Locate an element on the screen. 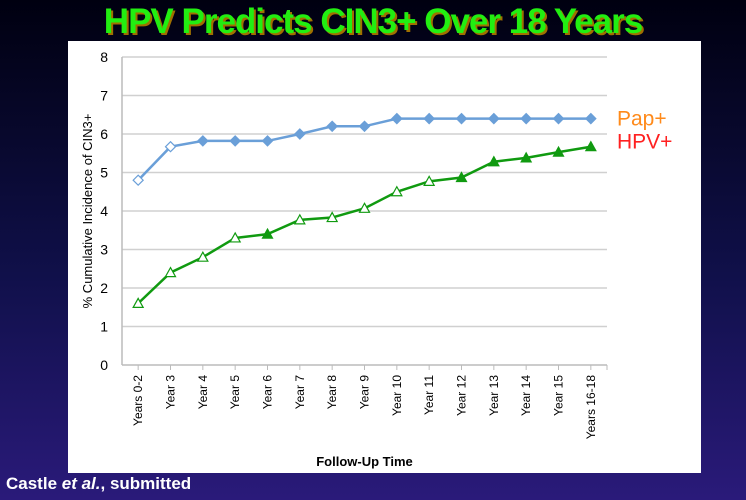 The height and width of the screenshot is (500, 746). citation: Castle et al., submitted is located at coordinates (98, 484).